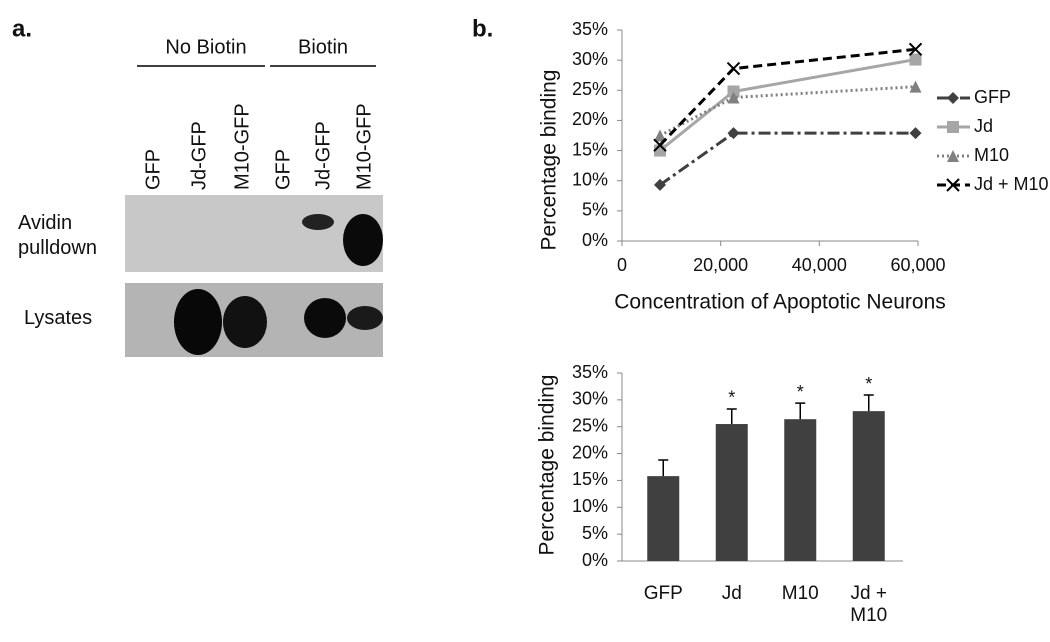 The height and width of the screenshot is (642, 1050). Describe the element at coordinates (57, 235) in the screenshot. I see `row-label: Avidin pulldown` at that location.